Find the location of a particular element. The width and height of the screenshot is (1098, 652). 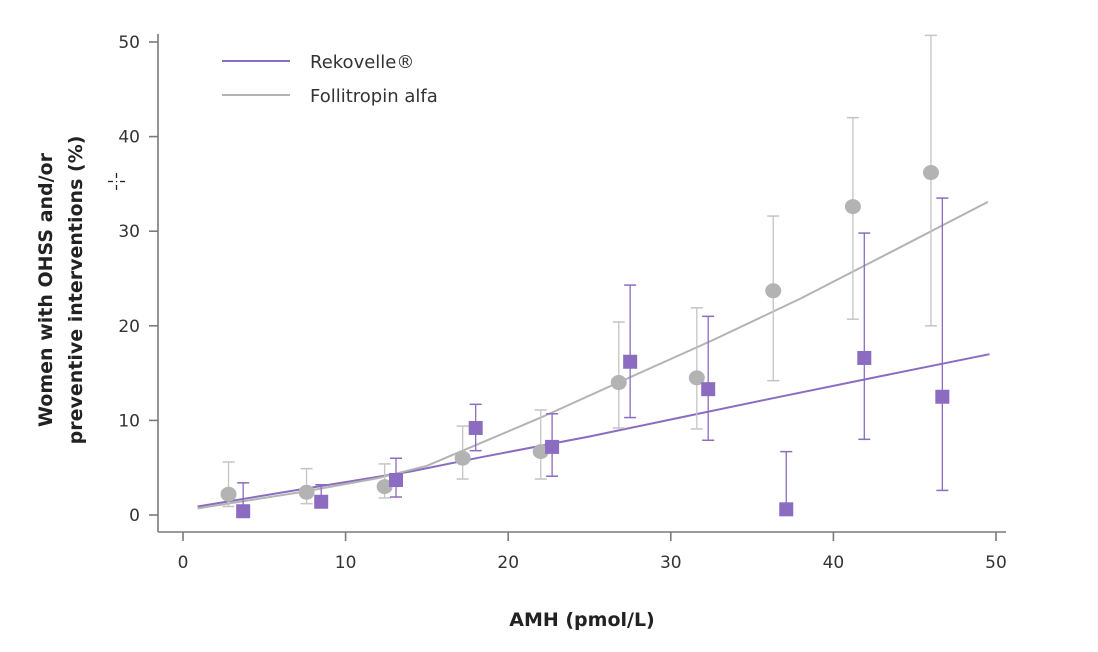

x-tick-label: 0 is located at coordinates (183, 563).